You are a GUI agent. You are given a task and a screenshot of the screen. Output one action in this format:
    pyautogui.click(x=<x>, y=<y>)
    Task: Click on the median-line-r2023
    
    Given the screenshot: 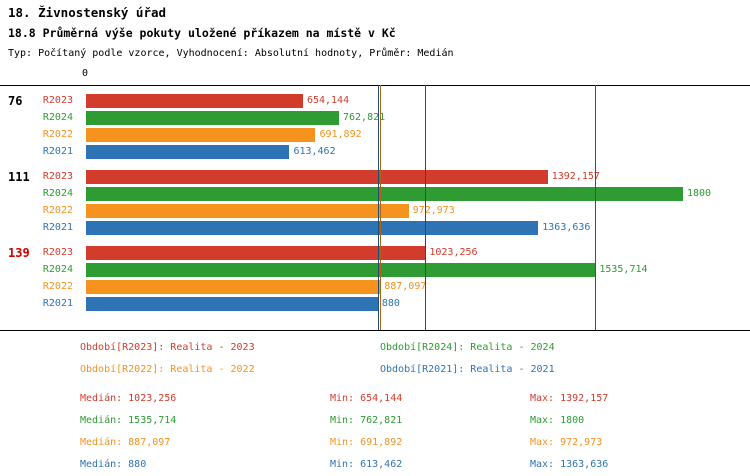 What is the action you would take?
    pyautogui.click(x=425, y=207)
    